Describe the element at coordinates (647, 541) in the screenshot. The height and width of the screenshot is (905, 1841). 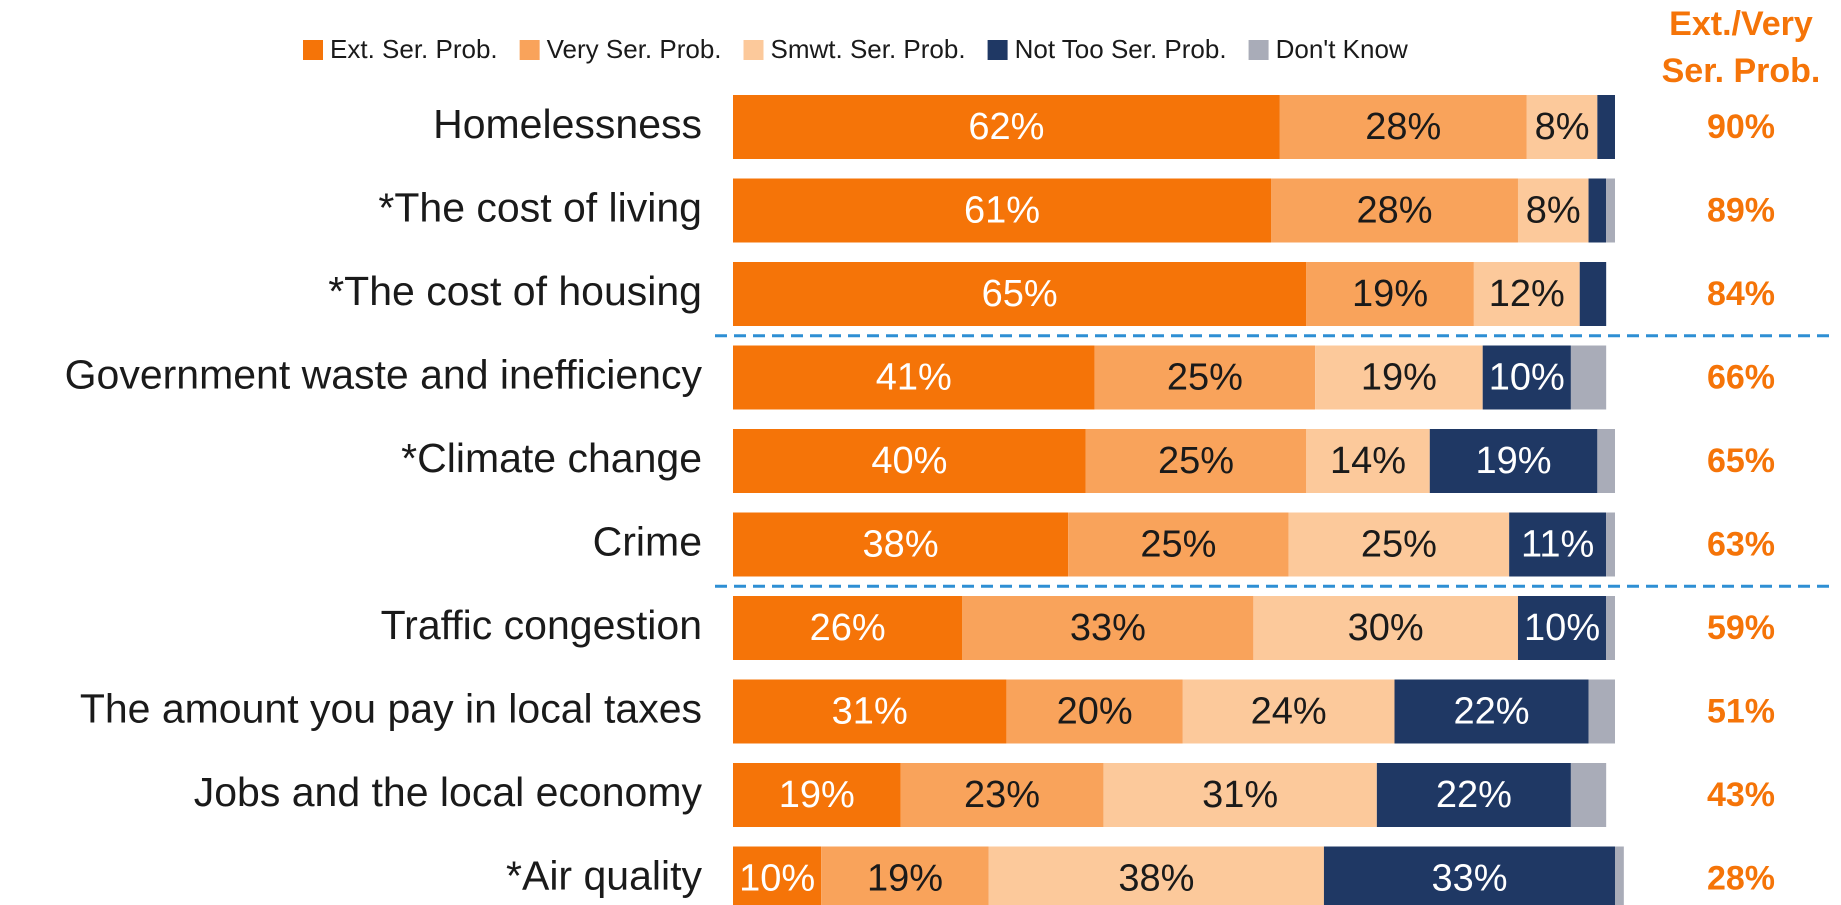
I see `category-label: Crime` at that location.